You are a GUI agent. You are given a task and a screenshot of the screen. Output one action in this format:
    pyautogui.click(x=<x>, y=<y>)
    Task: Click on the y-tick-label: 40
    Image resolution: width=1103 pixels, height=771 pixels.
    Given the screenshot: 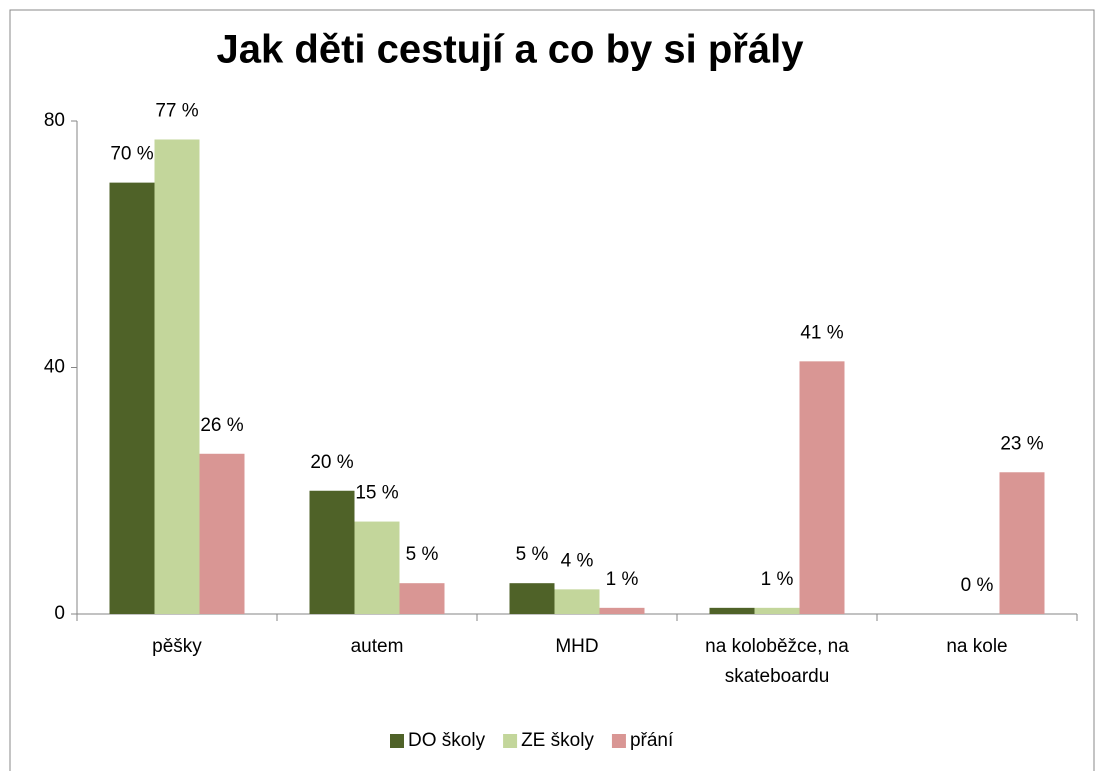 What is the action you would take?
    pyautogui.click(x=54, y=367)
    